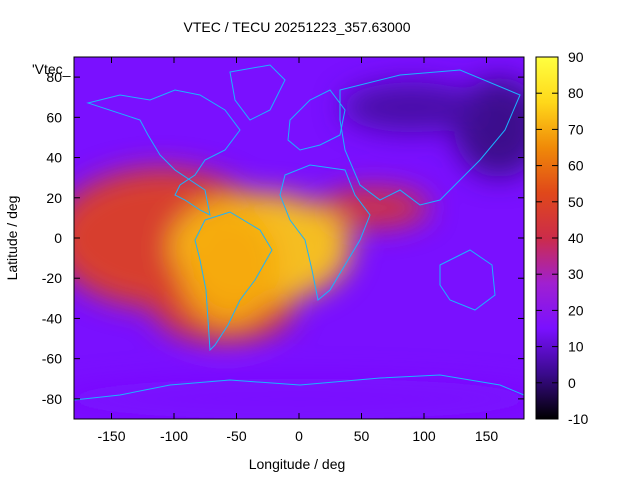  What do you see at coordinates (299, 387) in the screenshot?
I see `coast-antarctica` at bounding box center [299, 387].